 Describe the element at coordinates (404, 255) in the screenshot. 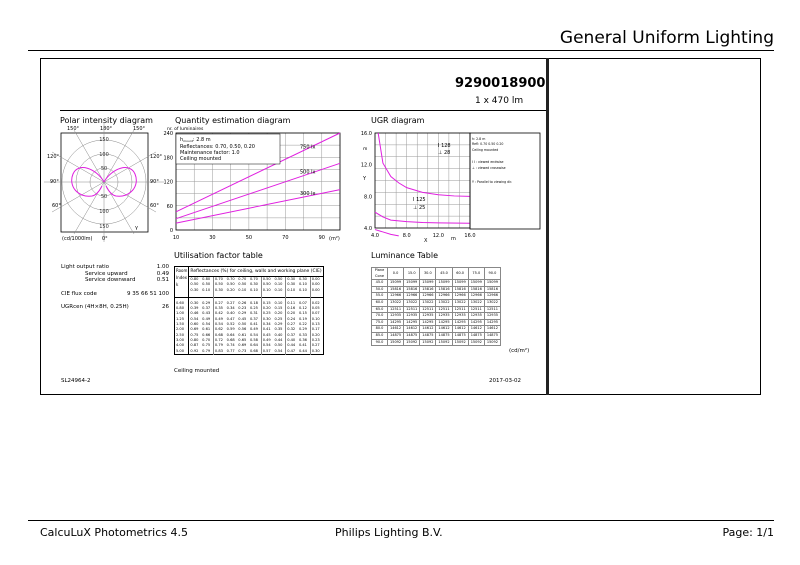

I see `luminance-title: Luminance Table` at that location.